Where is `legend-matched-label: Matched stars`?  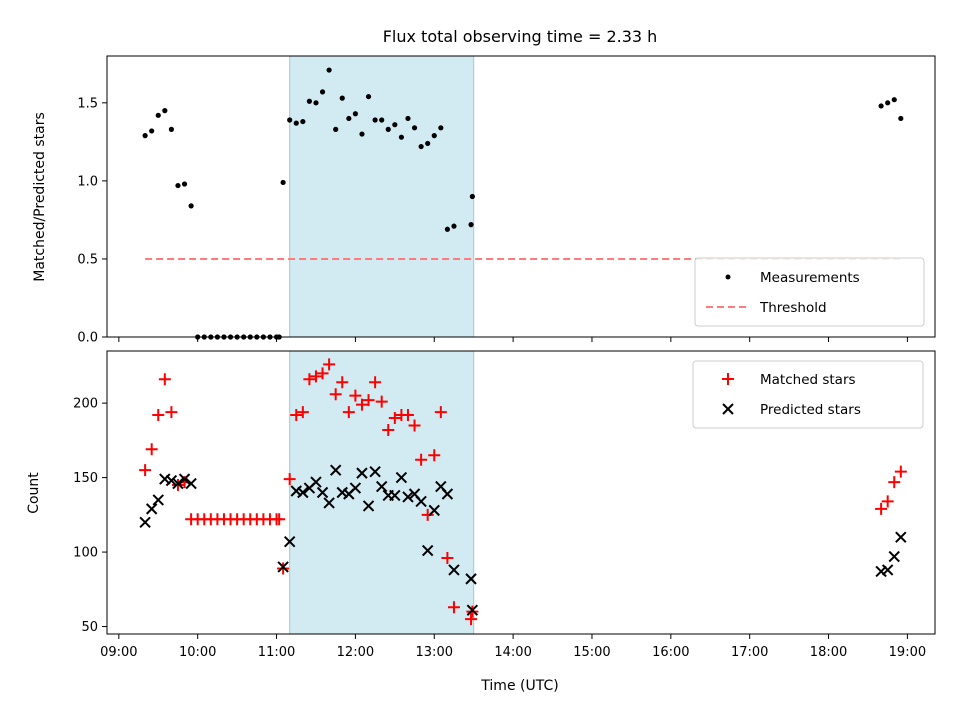
legend-matched-label: Matched stars is located at coordinates (808, 380).